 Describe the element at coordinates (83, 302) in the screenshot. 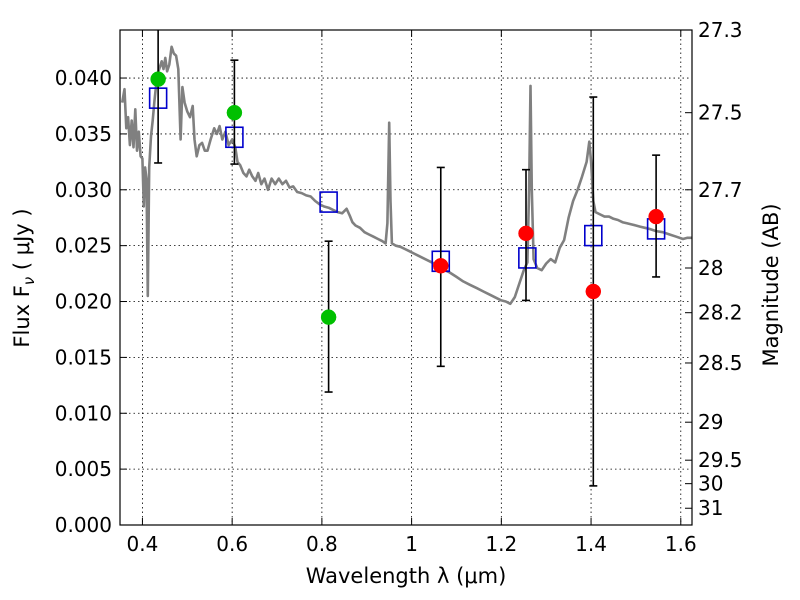

I see `y-tick-label: 0.020` at that location.